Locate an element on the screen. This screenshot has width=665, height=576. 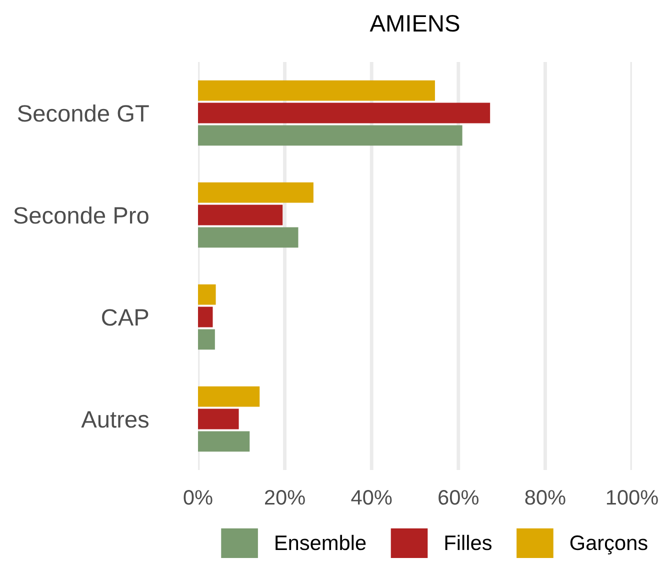
x-tick-label: 80% is located at coordinates (545, 497).